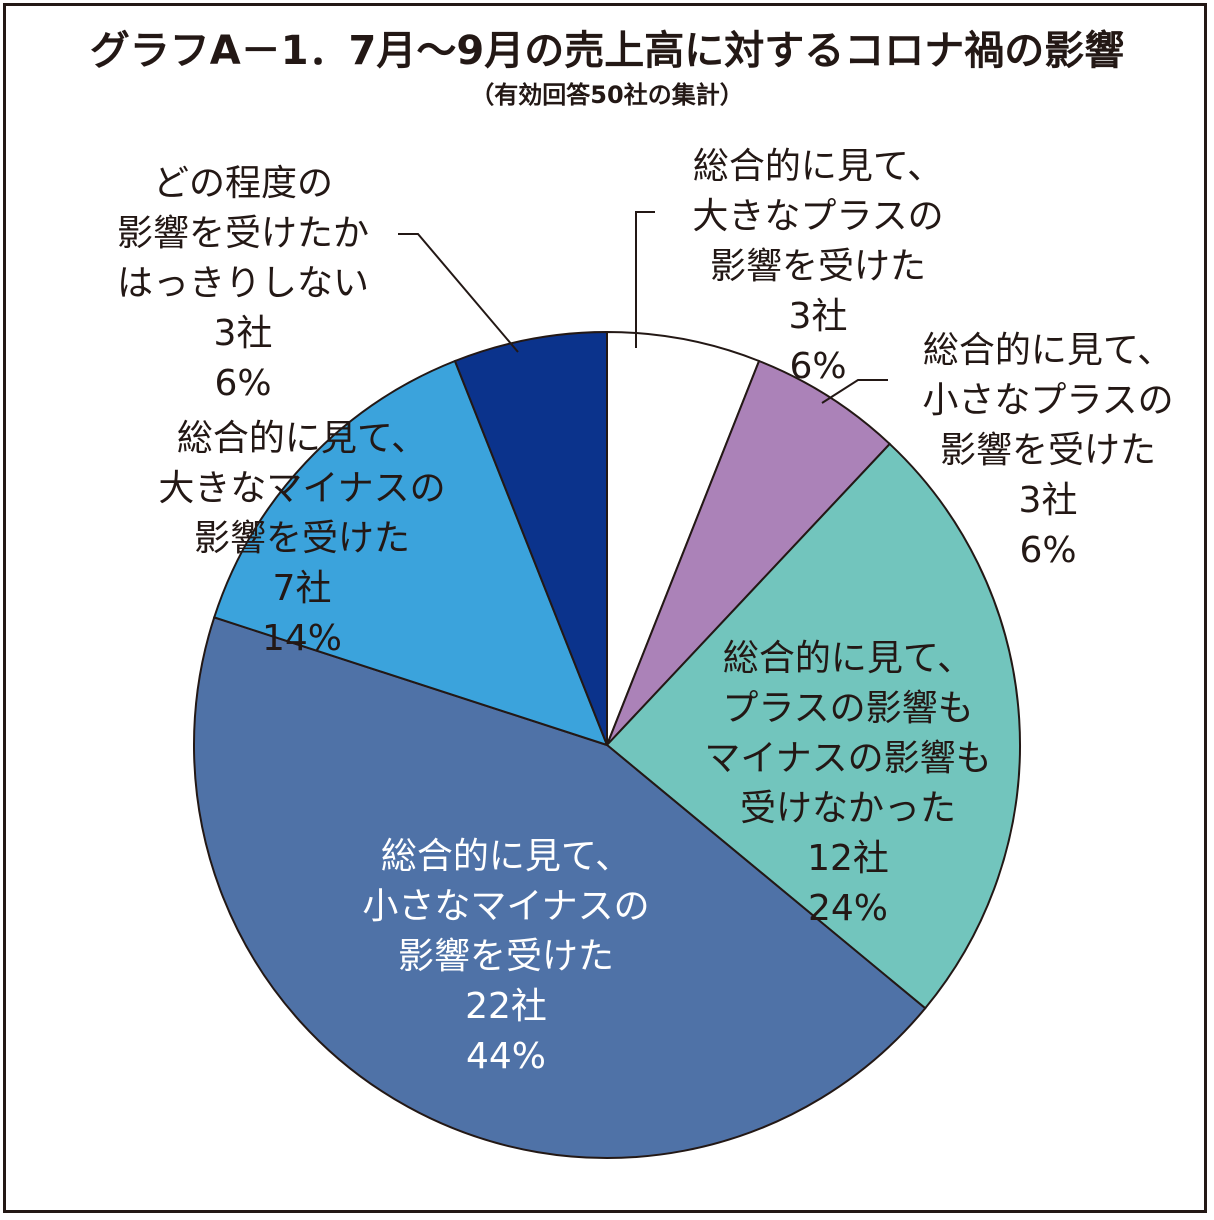  I want to click on slice-label-4: 総合的に見て、小さなマイナスの影響を受けた 22社 44%, so click(505, 956).